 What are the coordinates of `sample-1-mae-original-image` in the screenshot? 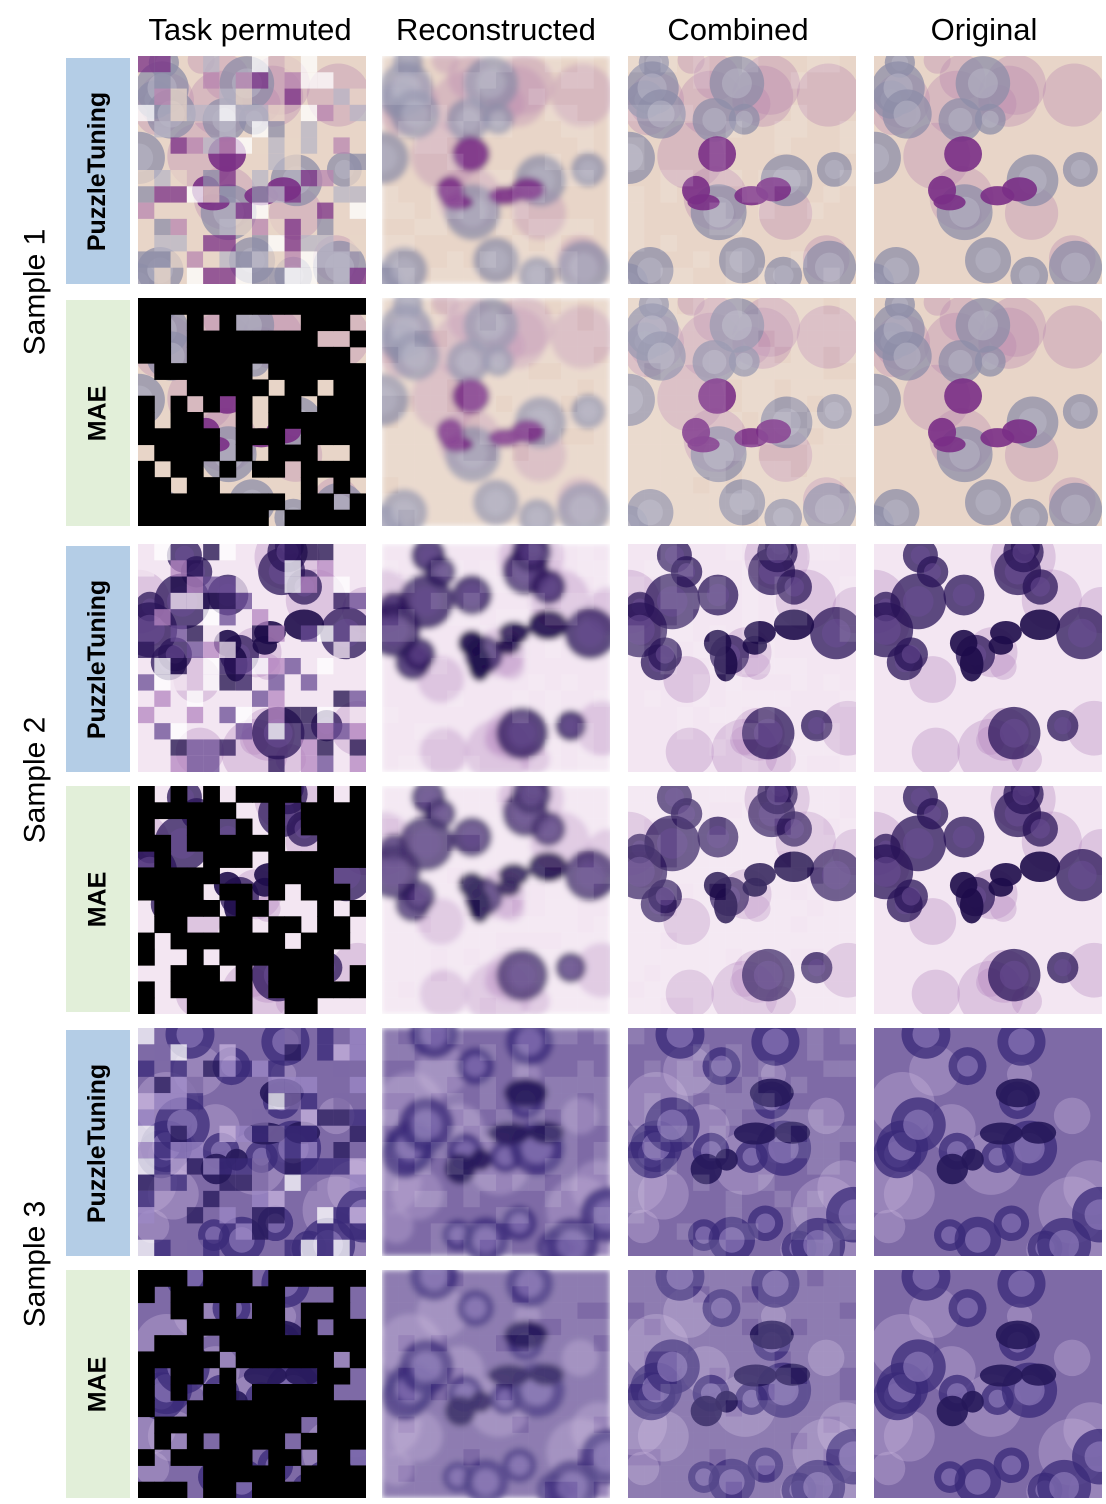 It's located at (988, 412).